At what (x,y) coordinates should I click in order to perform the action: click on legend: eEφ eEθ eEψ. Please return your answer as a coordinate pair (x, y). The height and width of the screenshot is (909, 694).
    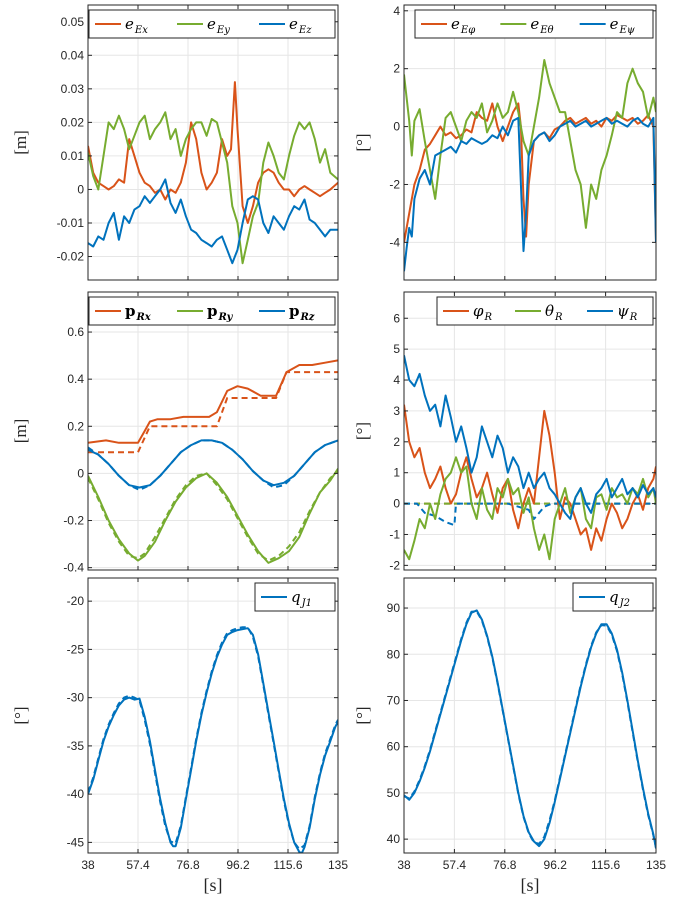
    Looking at the image, I should click on (534, 24).